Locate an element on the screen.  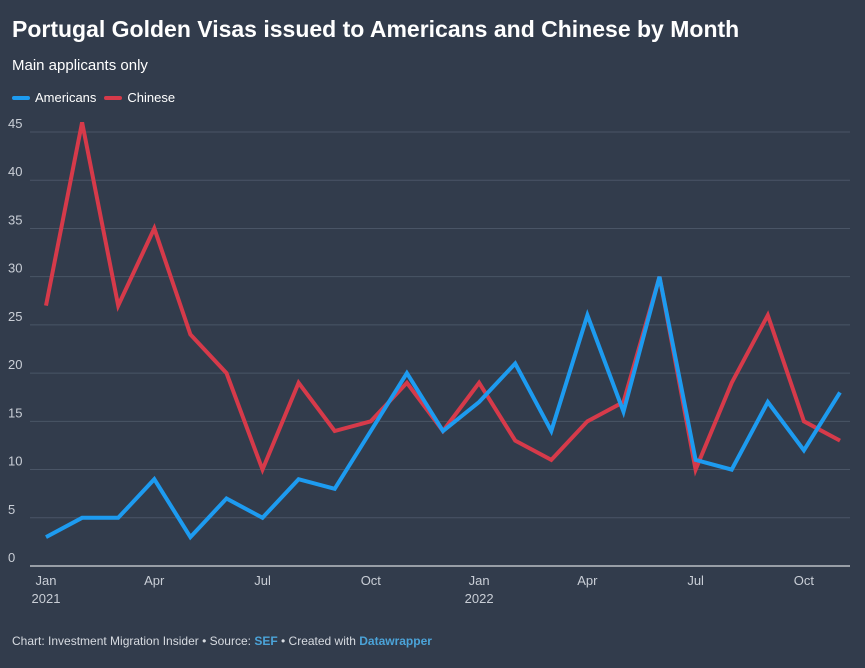
chart-subtitle: Main applicants only is located at coordinates (80, 65).